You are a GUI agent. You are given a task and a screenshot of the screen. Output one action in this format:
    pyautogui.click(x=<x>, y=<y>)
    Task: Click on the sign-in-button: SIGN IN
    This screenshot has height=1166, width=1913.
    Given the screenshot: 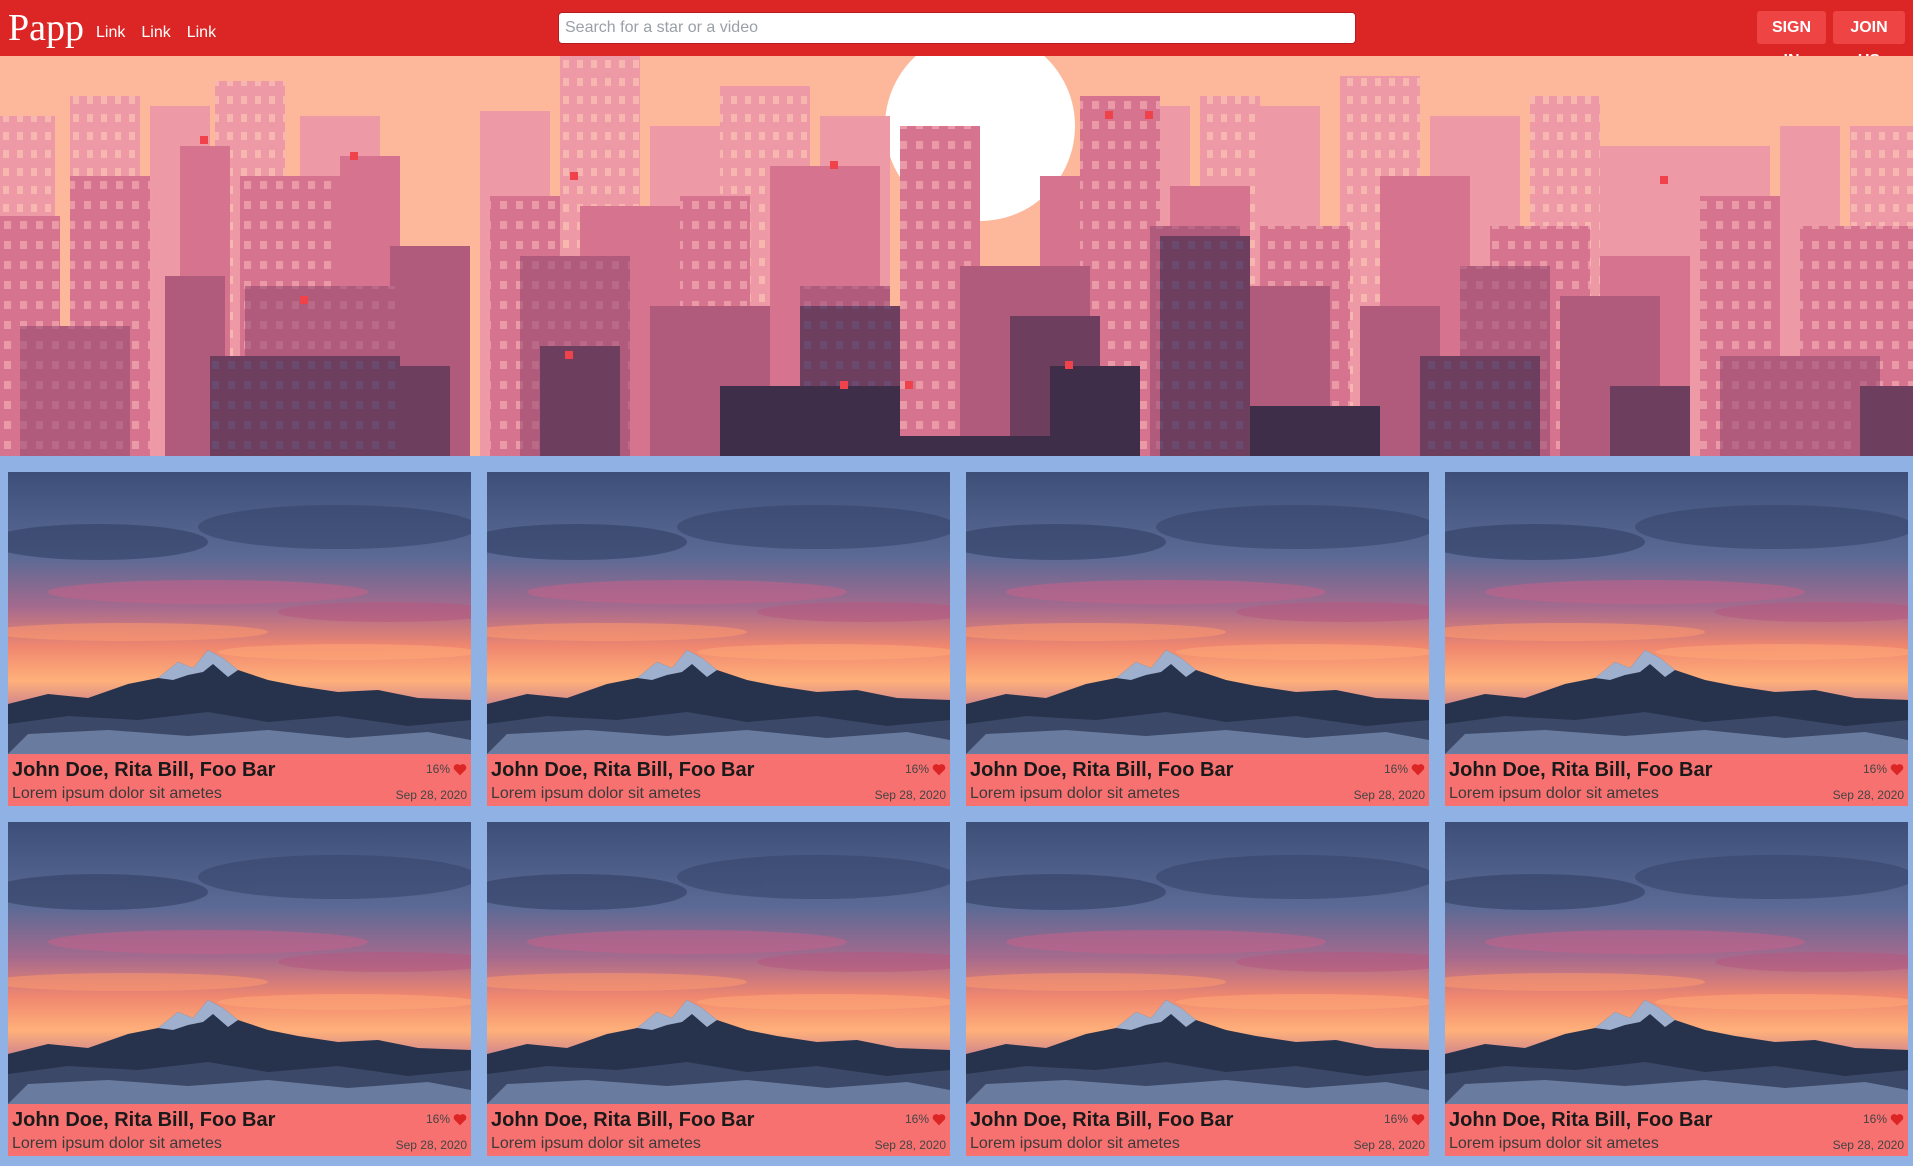 What is the action you would take?
    pyautogui.click(x=1791, y=40)
    